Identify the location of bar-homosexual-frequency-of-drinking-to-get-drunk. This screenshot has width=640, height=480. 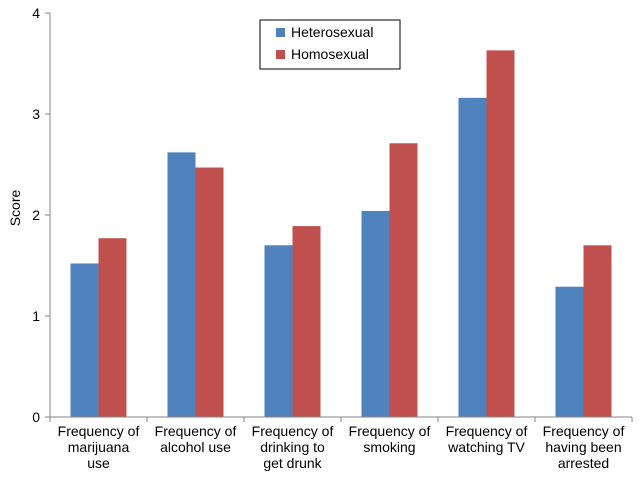
(306, 321).